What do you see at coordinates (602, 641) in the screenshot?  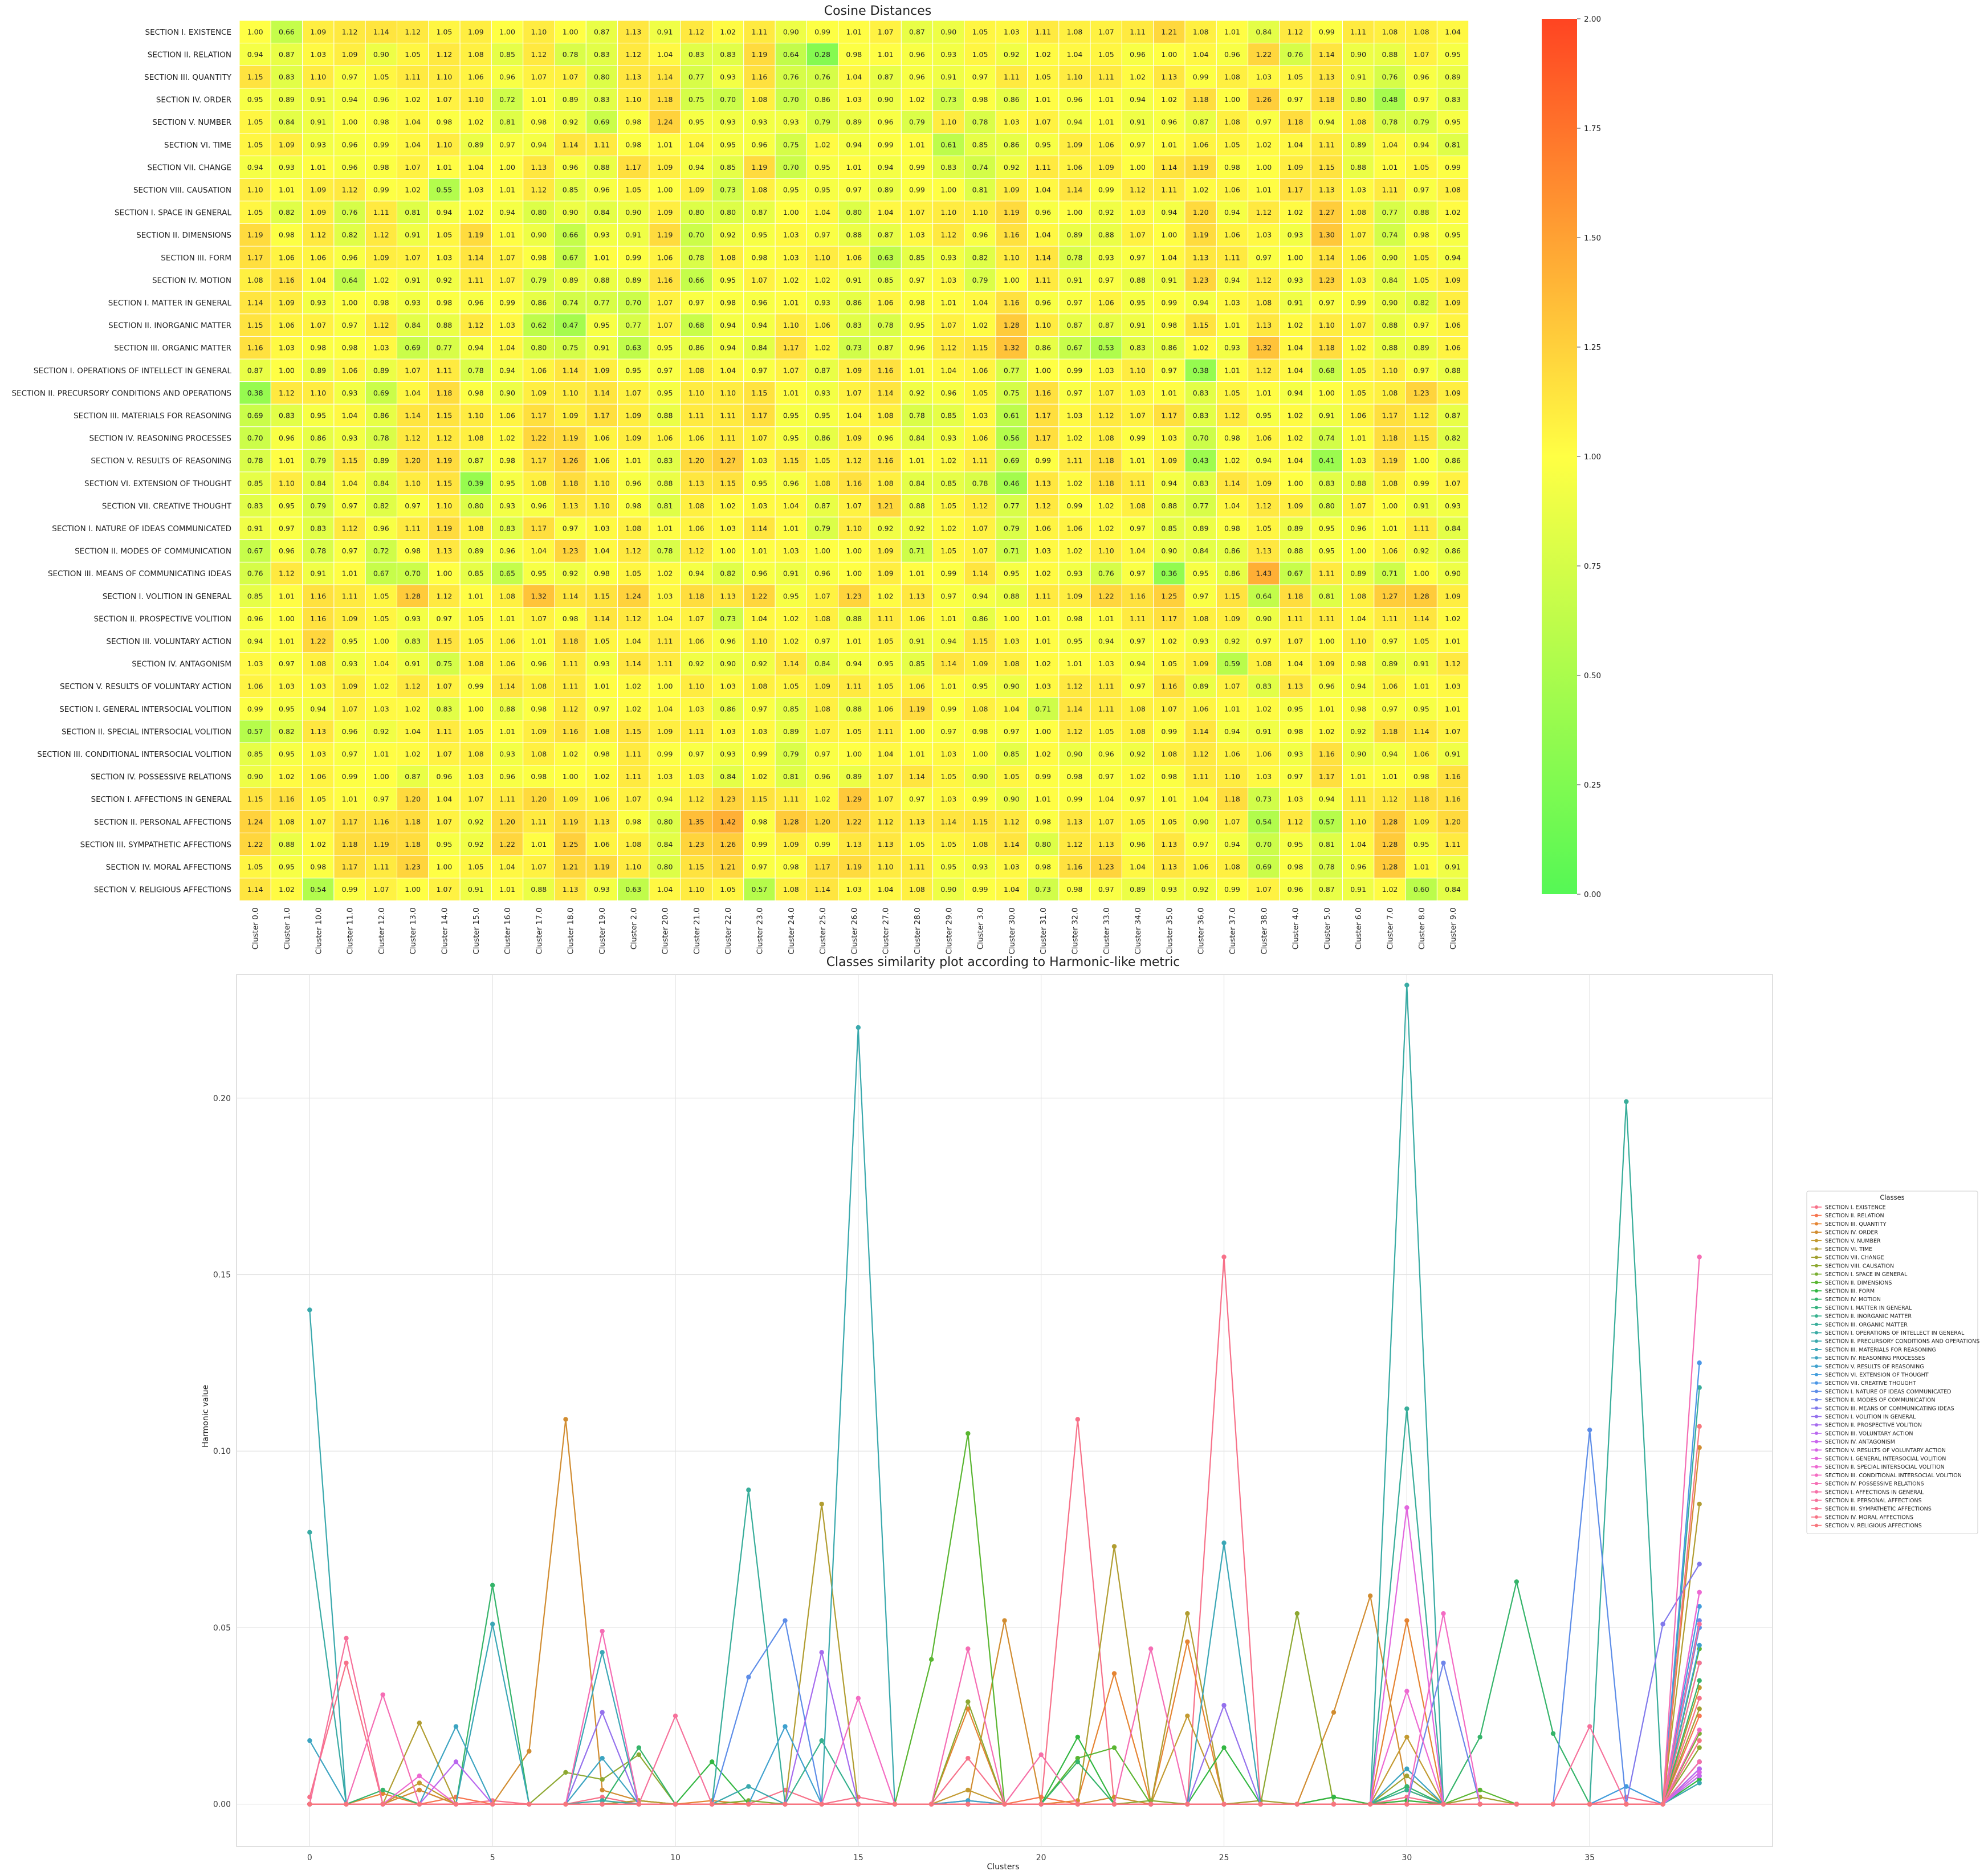 I see `heatmap-cell-label: 1.05` at bounding box center [602, 641].